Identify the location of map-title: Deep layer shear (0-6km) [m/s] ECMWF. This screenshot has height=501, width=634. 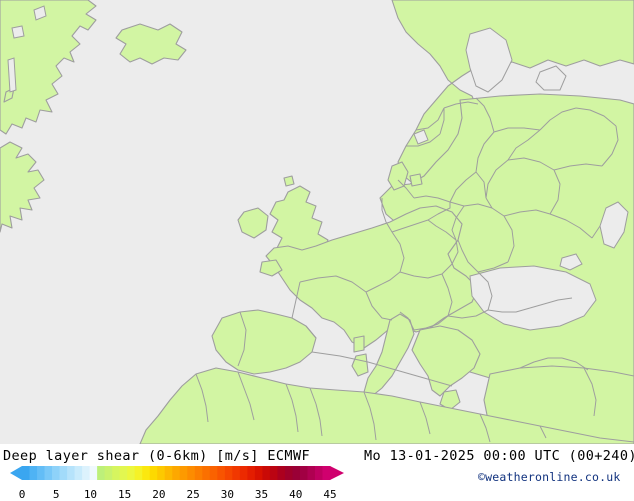
(156, 456).